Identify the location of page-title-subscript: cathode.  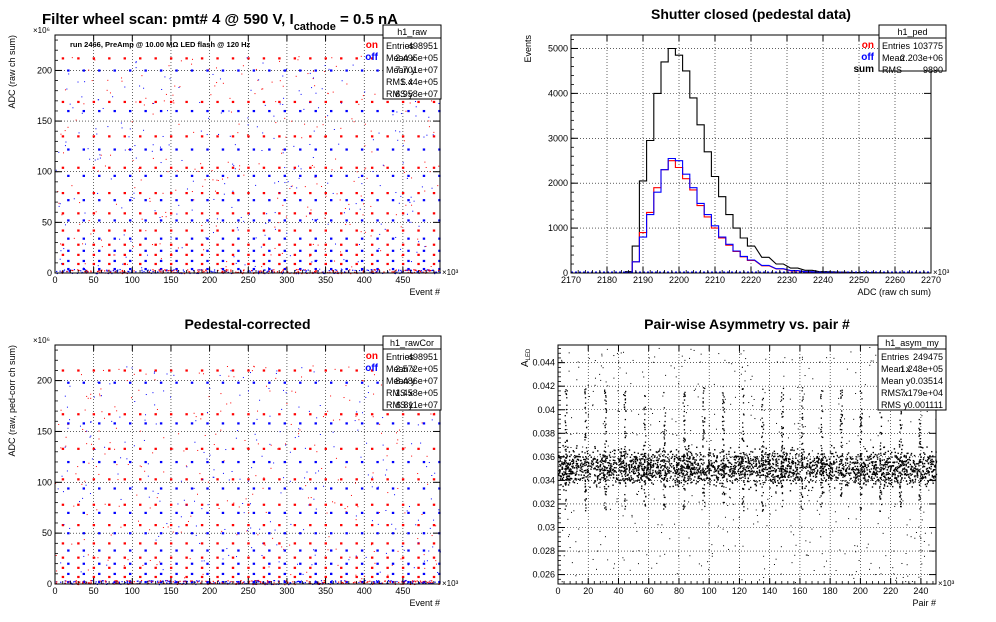
(315, 27).